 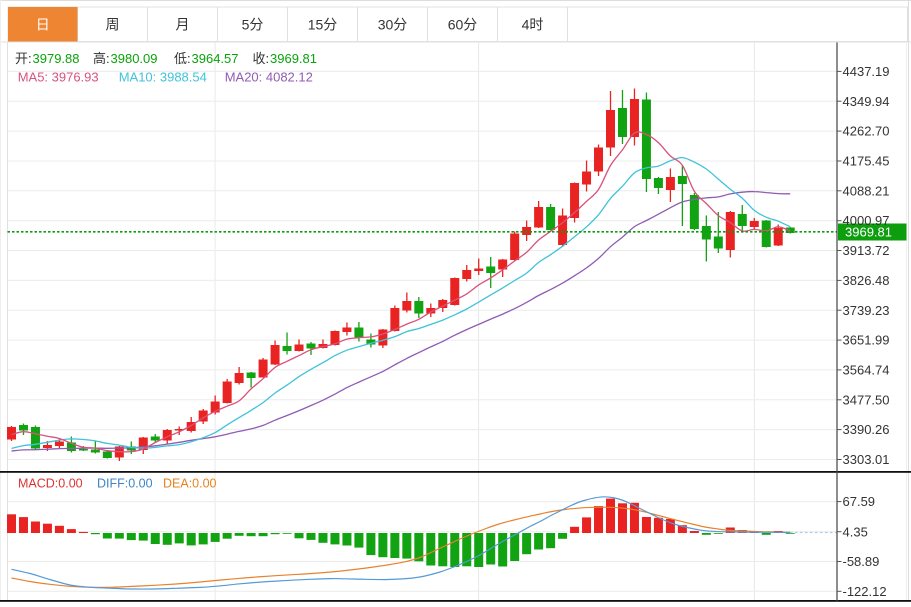 I want to click on svg-text: 3980.09, so click(x=134, y=58).